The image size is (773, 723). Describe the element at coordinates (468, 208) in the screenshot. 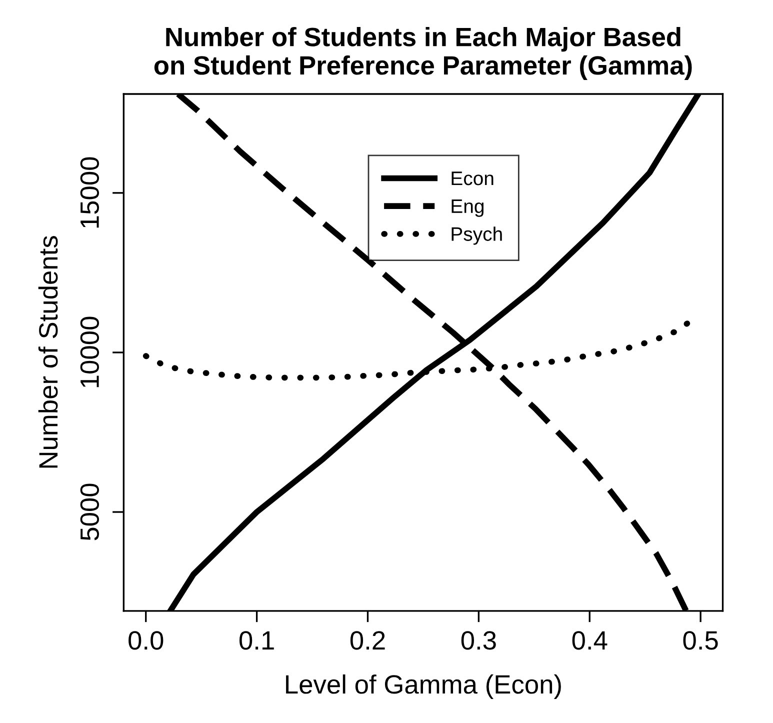

I see `legend-label: Eng` at that location.